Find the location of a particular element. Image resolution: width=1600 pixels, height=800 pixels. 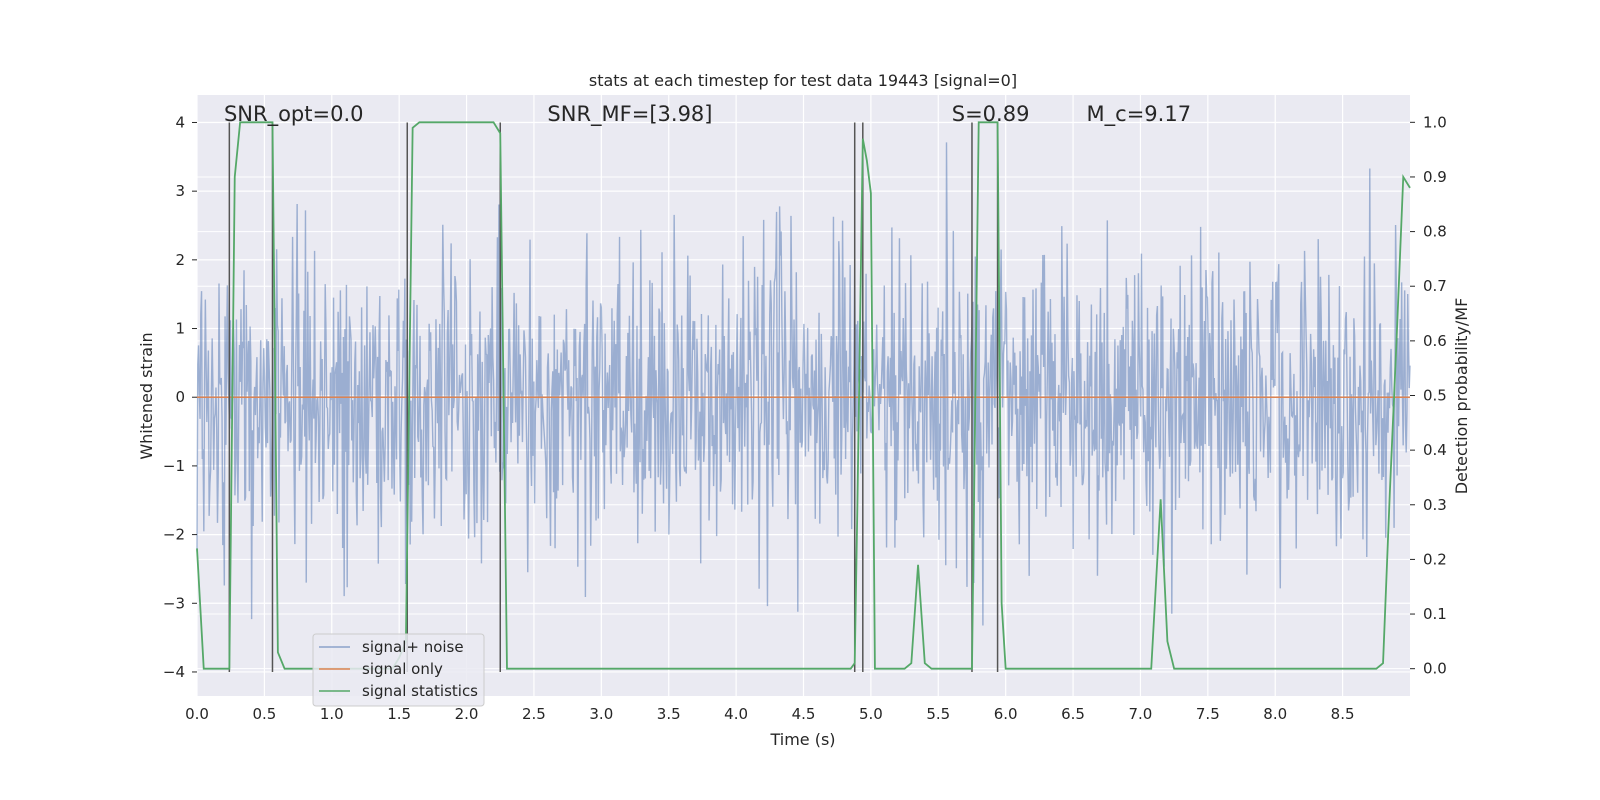

y-right-axis-label: Detection probability/MF is located at coordinates (1461, 396).